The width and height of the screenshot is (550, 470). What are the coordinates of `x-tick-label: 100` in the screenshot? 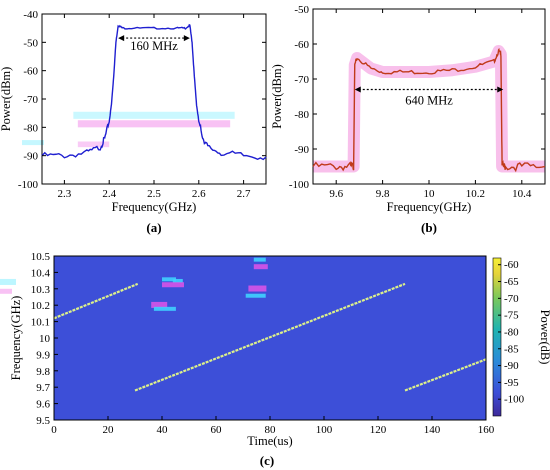 It's located at (324, 430).